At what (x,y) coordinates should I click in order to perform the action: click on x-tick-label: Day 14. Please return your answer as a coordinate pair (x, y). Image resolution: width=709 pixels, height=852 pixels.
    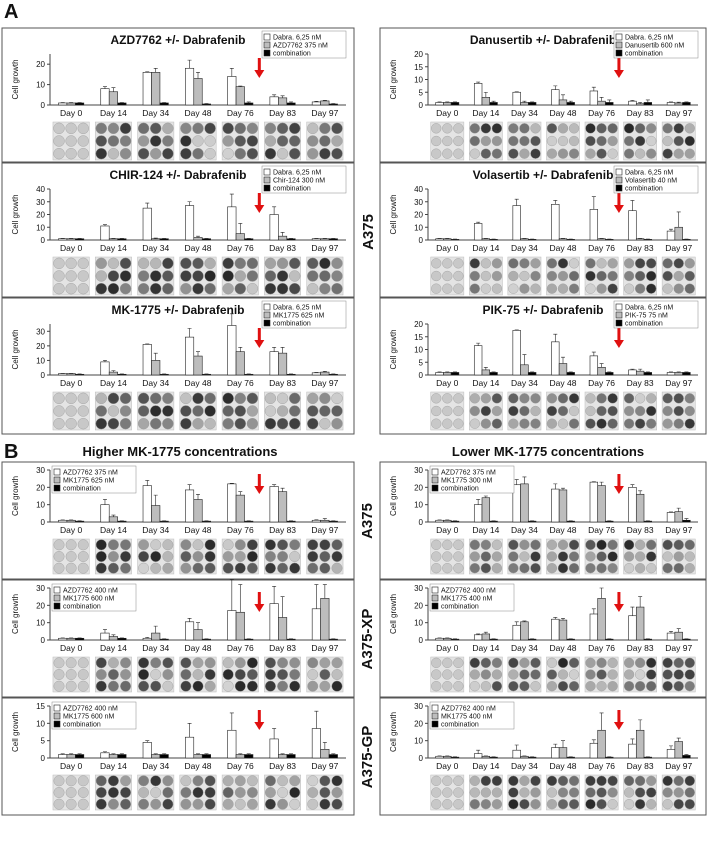
    Looking at the image, I should click on (485, 766).